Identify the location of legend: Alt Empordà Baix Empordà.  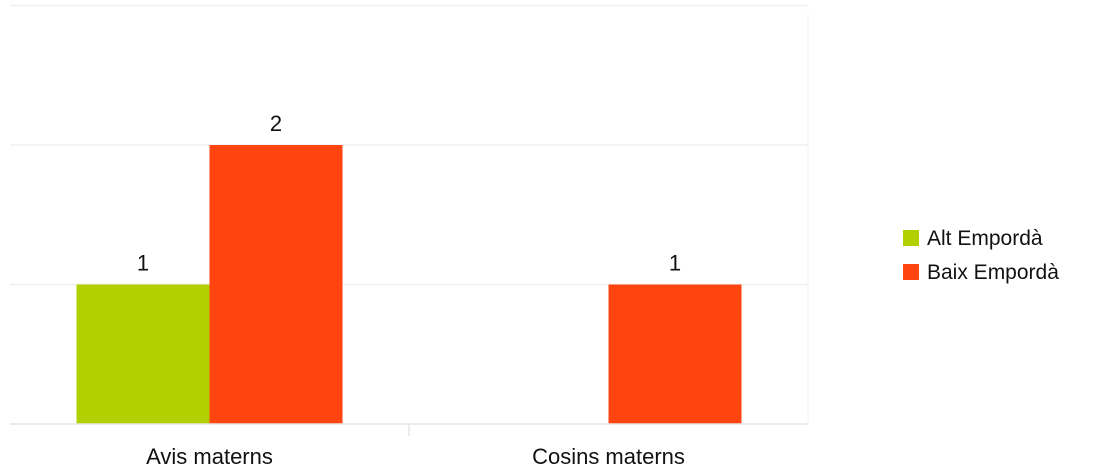
(981, 255).